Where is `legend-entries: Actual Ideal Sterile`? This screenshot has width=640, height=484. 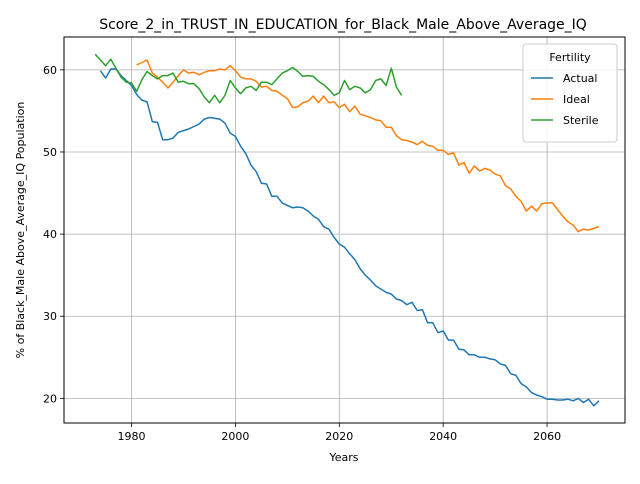
legend-entries: Actual Ideal Sterile is located at coordinates (565, 99).